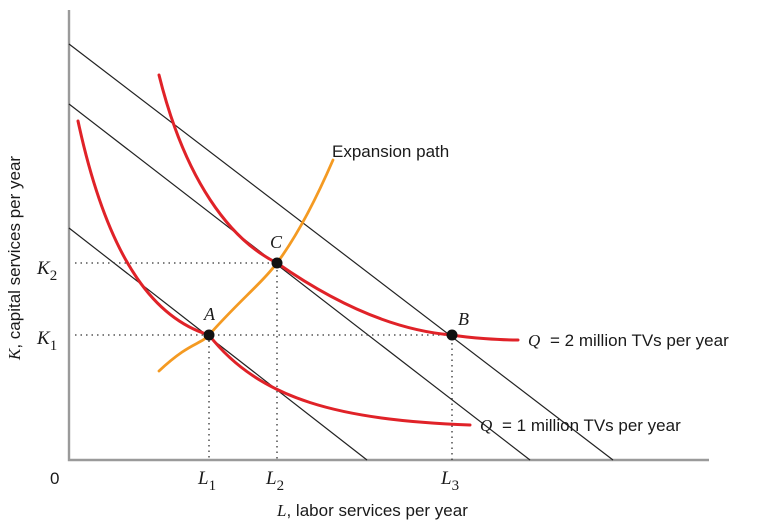 The image size is (768, 529). I want to click on y-tick-k1: K1, so click(46, 341).